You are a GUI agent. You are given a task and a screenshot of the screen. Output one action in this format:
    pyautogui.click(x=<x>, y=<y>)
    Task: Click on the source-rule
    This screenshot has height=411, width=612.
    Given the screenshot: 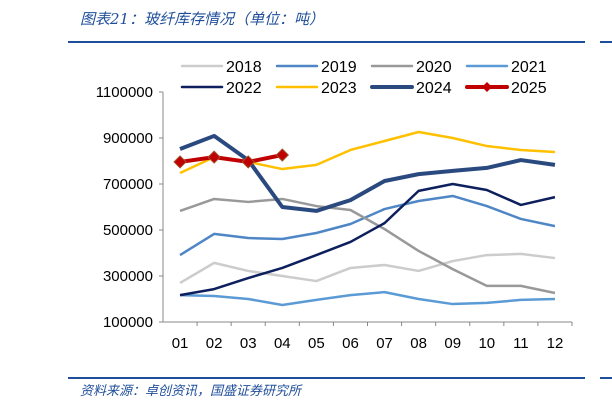 What is the action you would take?
    pyautogui.click(x=326, y=378)
    